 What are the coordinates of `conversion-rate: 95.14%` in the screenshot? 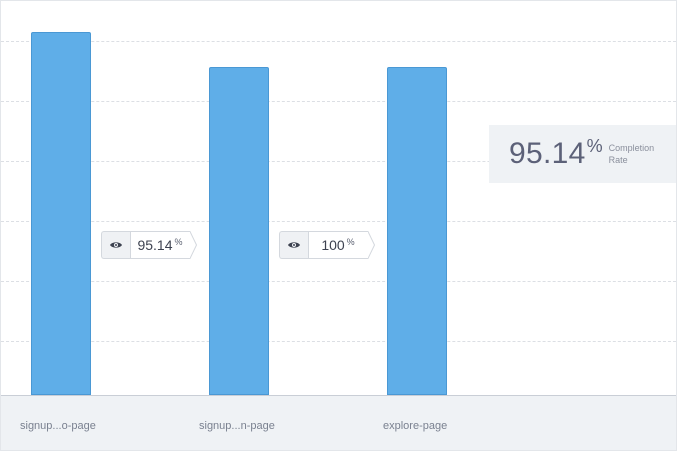 It's located at (159, 245).